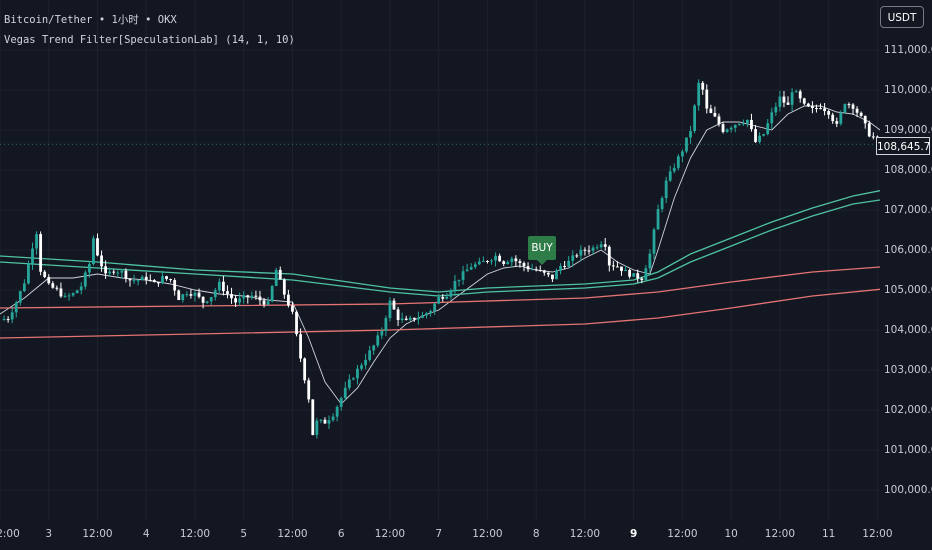 The height and width of the screenshot is (550, 932). What do you see at coordinates (90, 20) in the screenshot?
I see `symbol-info: Bitcoin/Tether • 1小时 • OKX` at bounding box center [90, 20].